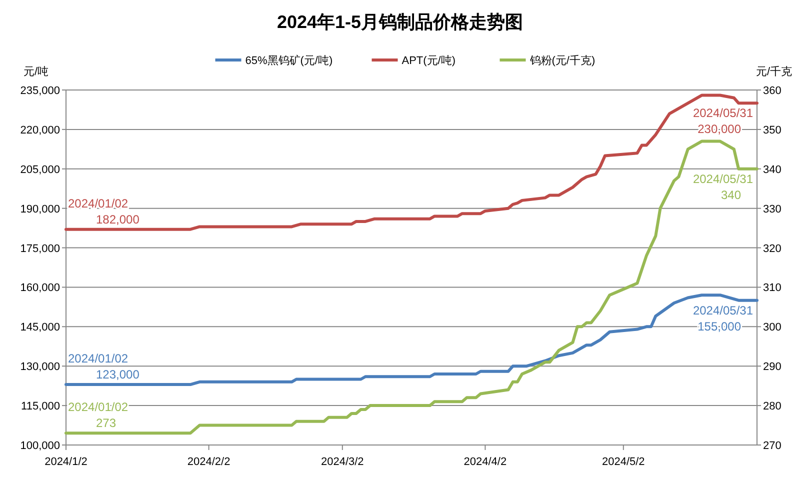 The height and width of the screenshot is (480, 800). I want to click on y-tick-label: 190,000, so click(40, 209).